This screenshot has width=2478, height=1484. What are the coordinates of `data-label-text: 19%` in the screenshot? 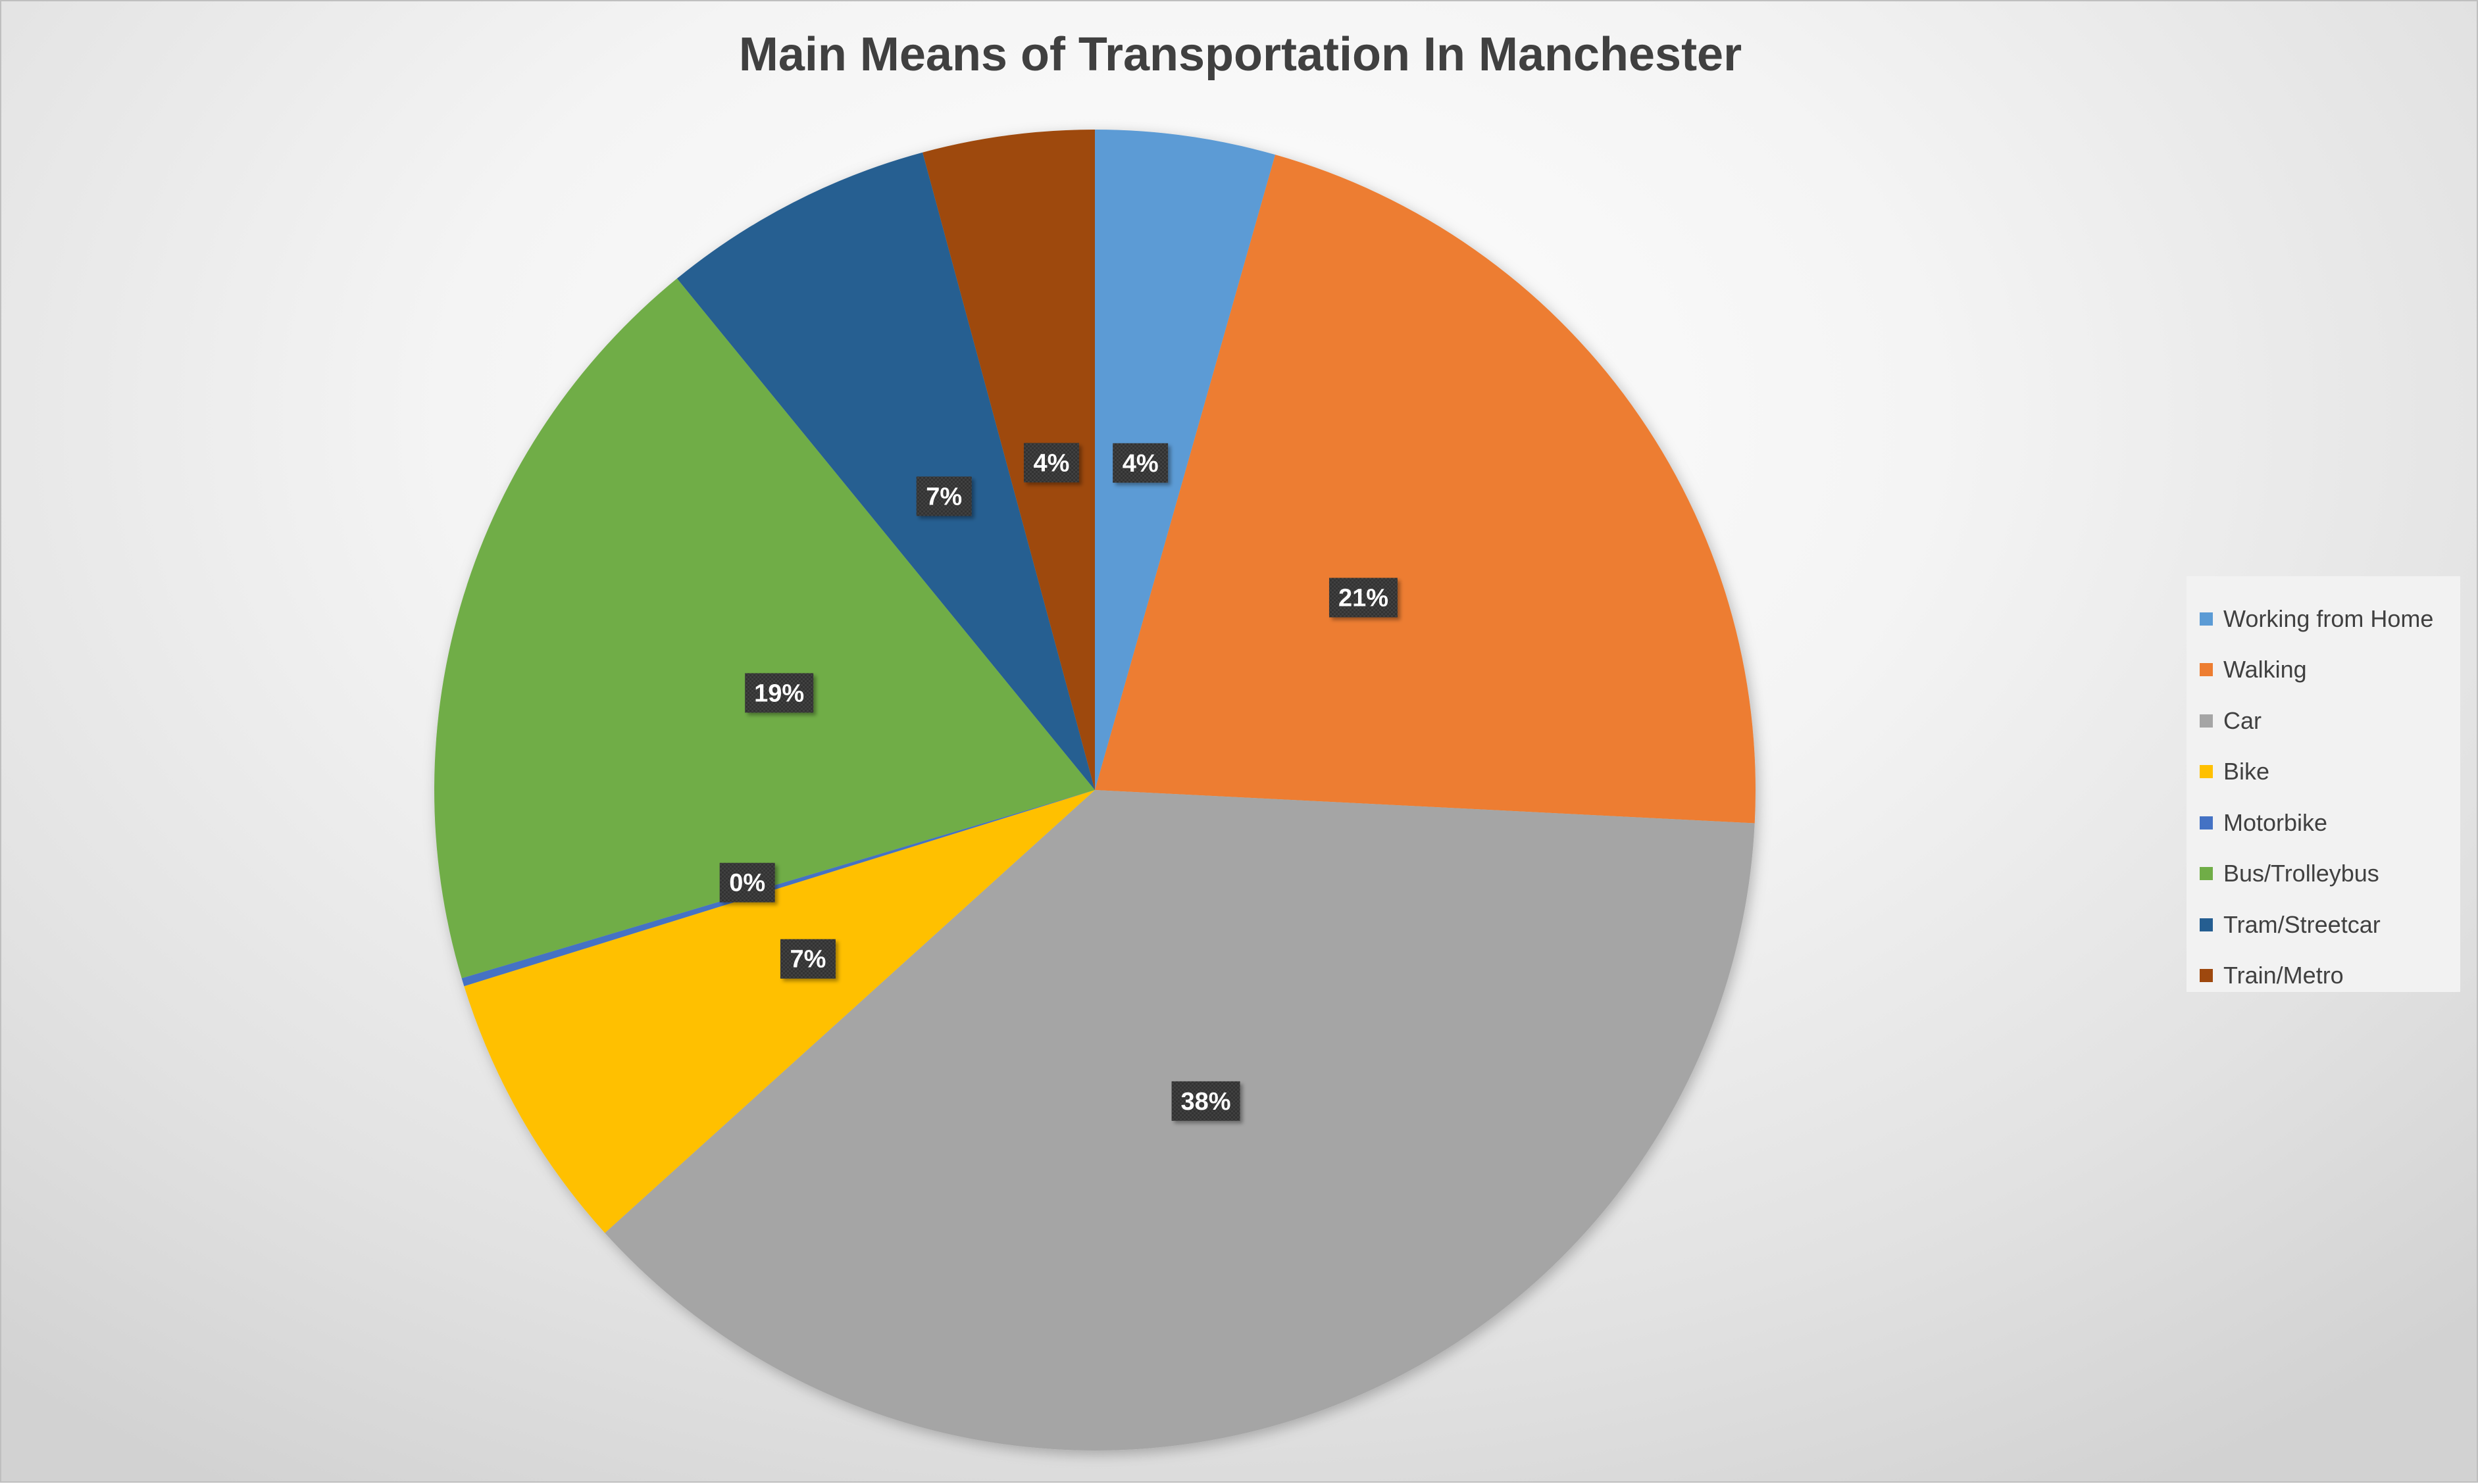 It's located at (779, 693).